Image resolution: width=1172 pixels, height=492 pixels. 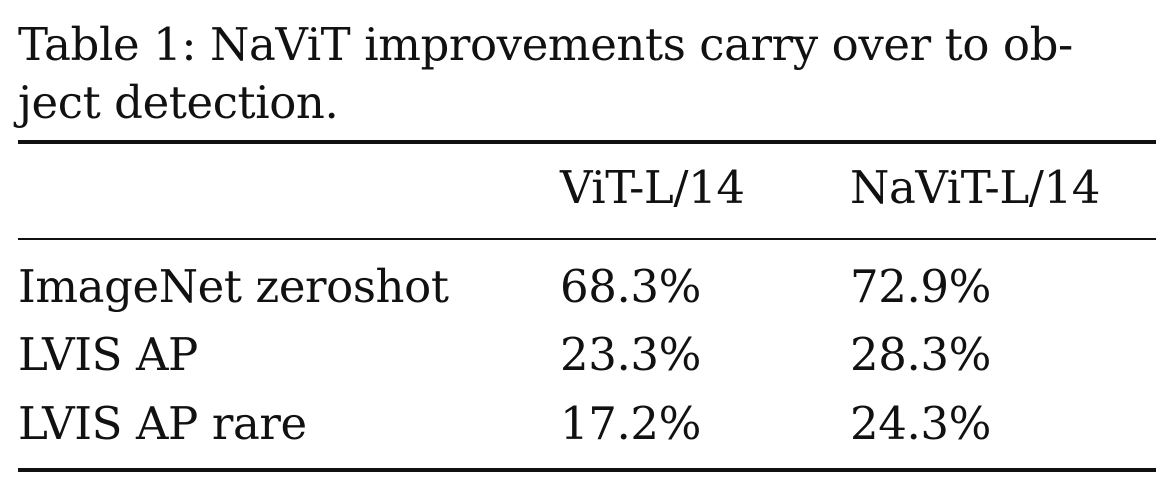 I want to click on navit-value: 24.3%, so click(x=920, y=423).